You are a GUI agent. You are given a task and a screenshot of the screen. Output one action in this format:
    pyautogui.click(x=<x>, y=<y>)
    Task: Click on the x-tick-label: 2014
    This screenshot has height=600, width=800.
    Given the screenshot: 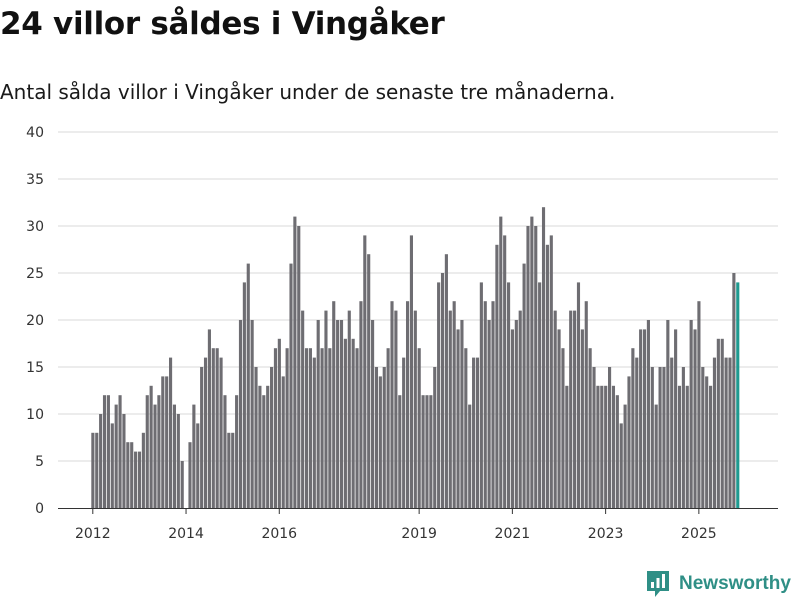 What is the action you would take?
    pyautogui.click(x=186, y=534)
    